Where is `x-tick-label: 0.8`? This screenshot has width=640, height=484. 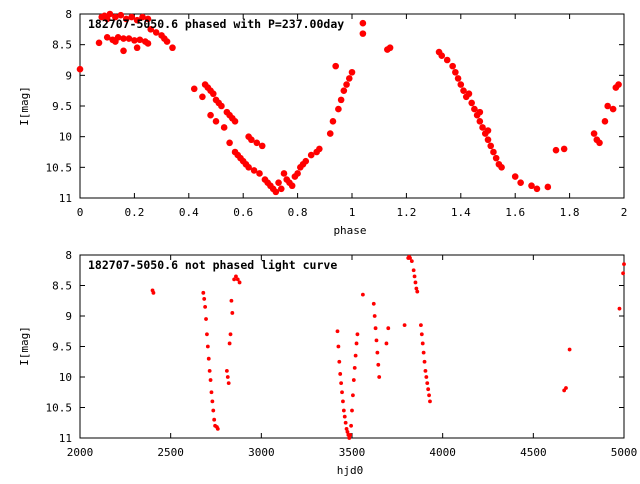
x-tick-label: 0.8 is located at coordinates (298, 212).